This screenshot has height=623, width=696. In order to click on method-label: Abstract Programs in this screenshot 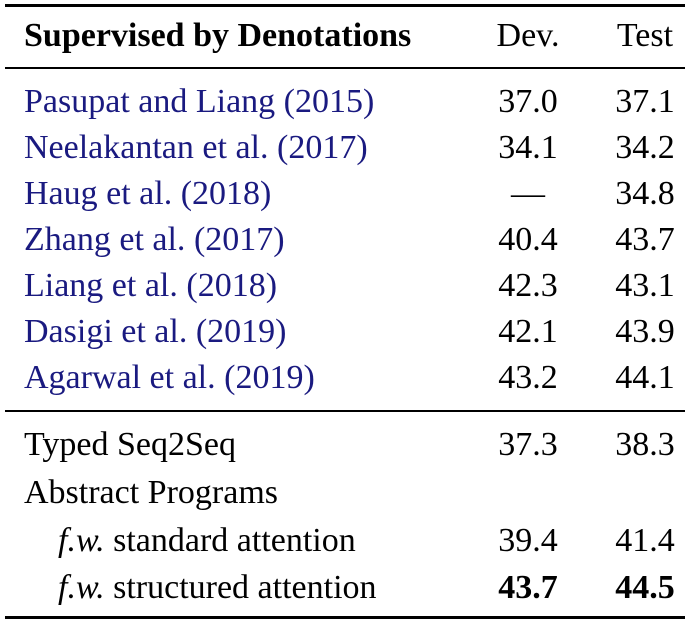, I will do `click(151, 492)`.